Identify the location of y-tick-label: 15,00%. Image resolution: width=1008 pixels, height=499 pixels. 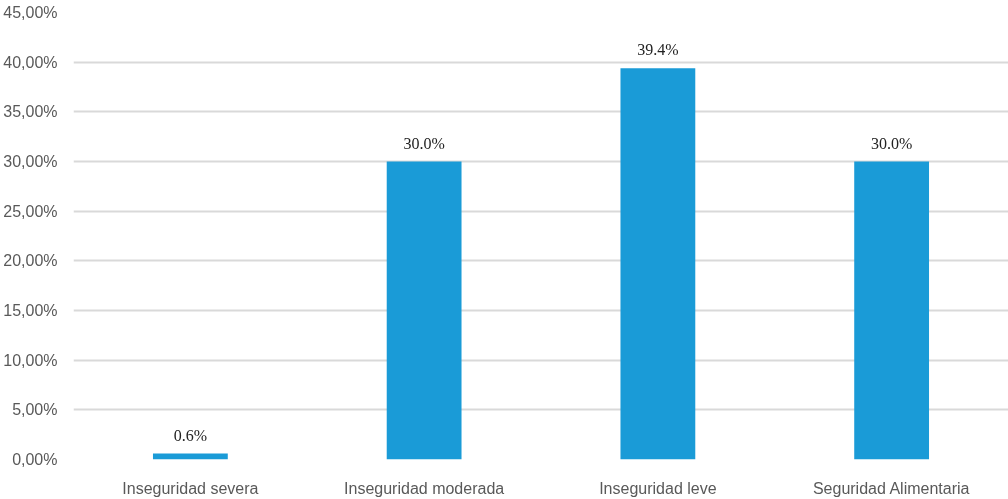
(30, 310).